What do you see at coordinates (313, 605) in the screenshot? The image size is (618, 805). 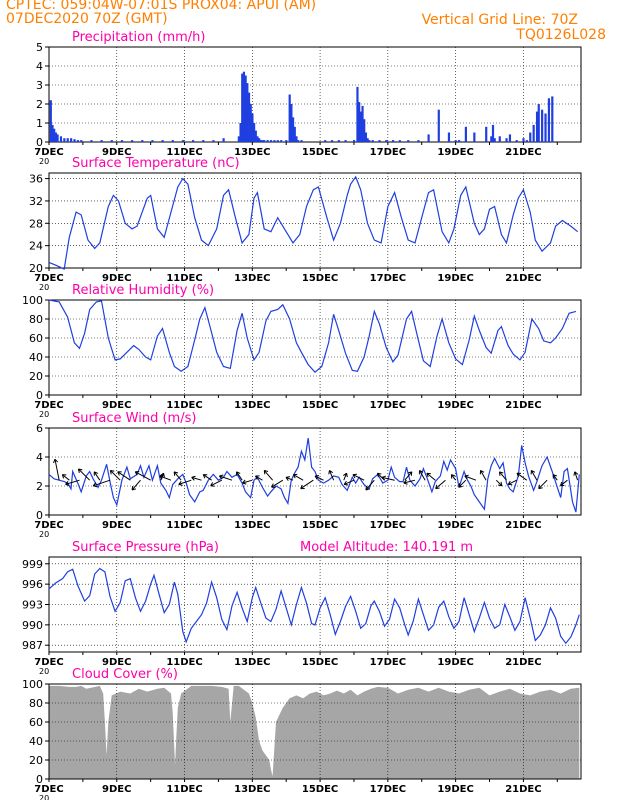 I see `panel-pressure` at bounding box center [313, 605].